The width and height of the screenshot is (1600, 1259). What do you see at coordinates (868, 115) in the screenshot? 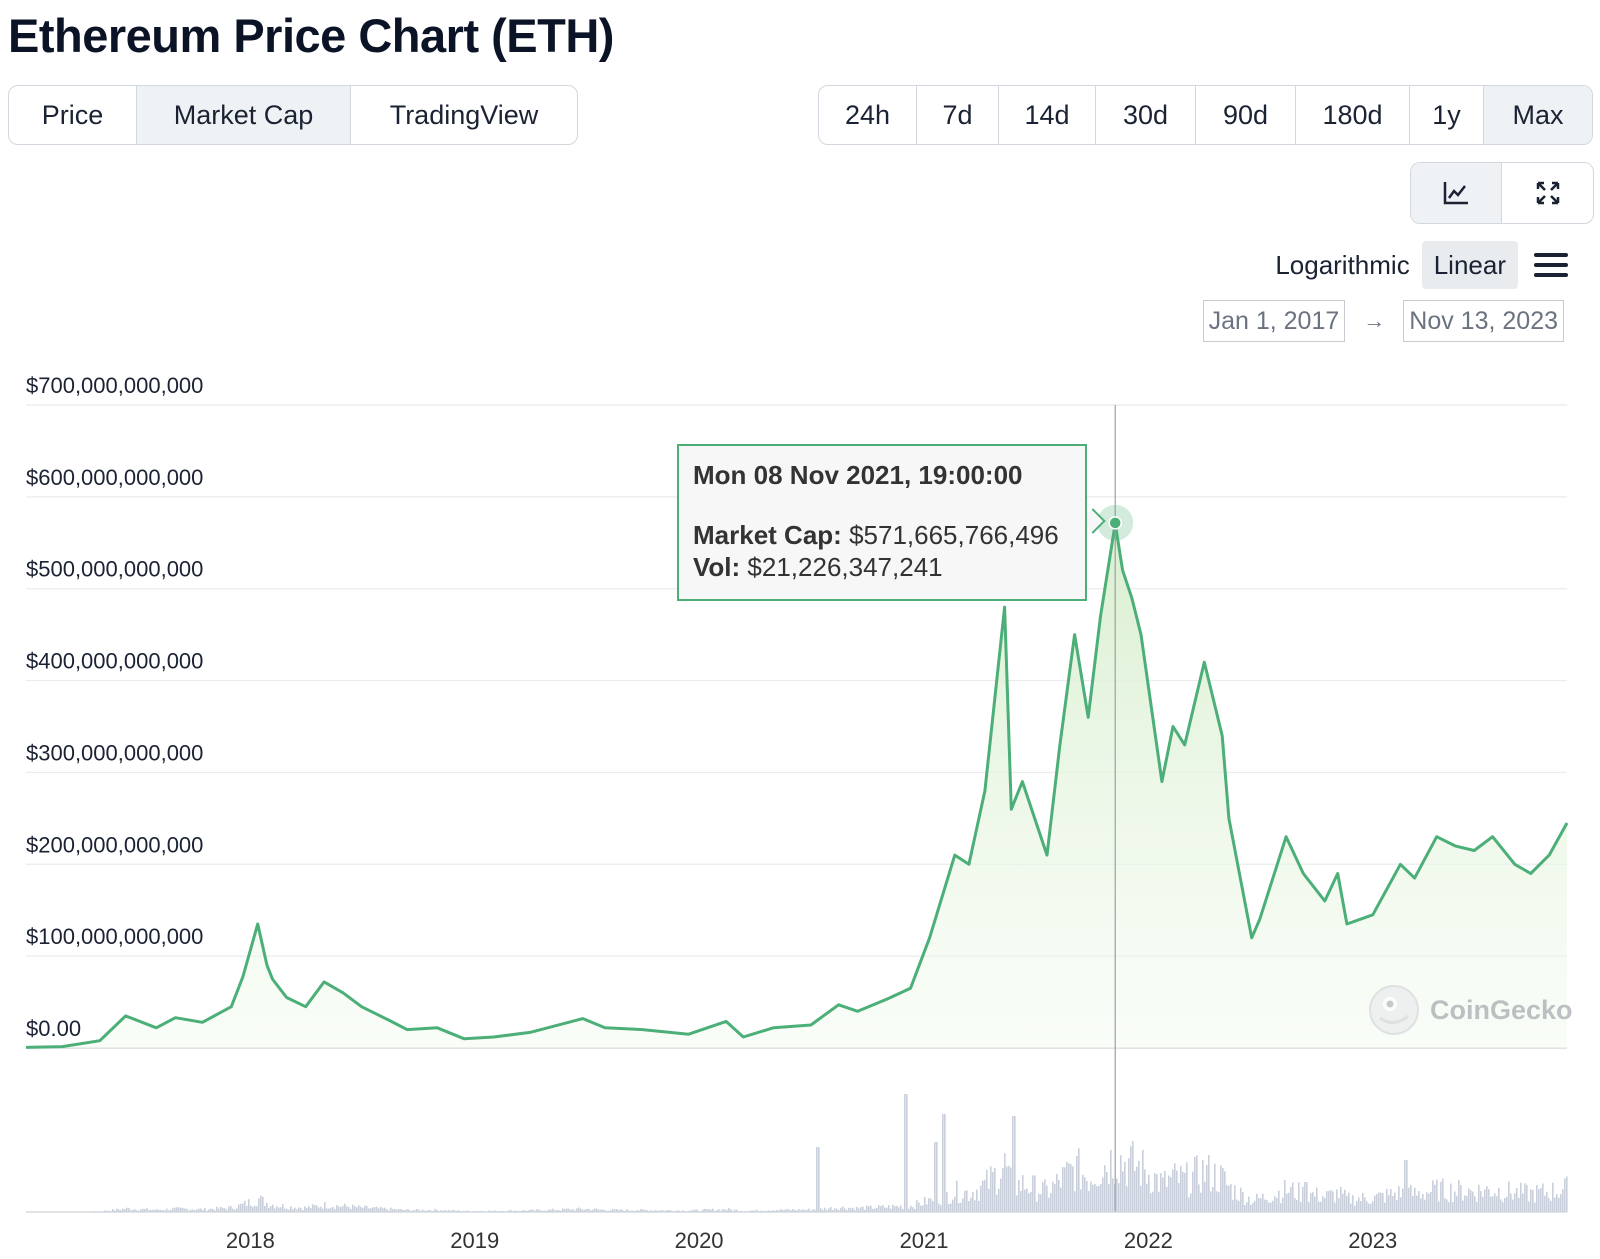
I see `range-24h: 24h` at bounding box center [868, 115].